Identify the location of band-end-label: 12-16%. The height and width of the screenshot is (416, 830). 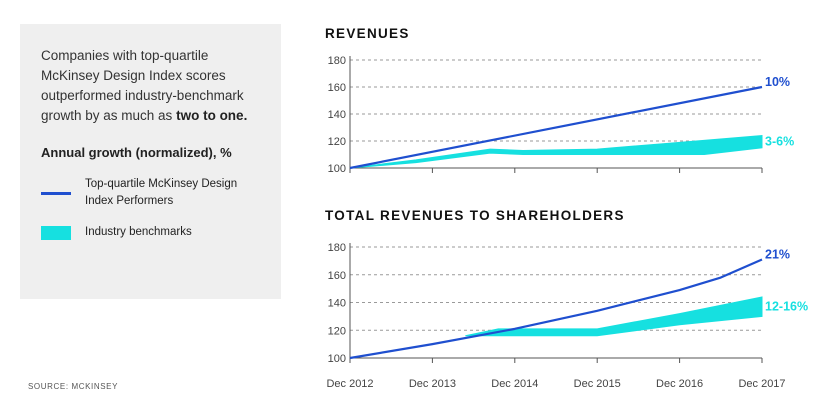
(786, 307).